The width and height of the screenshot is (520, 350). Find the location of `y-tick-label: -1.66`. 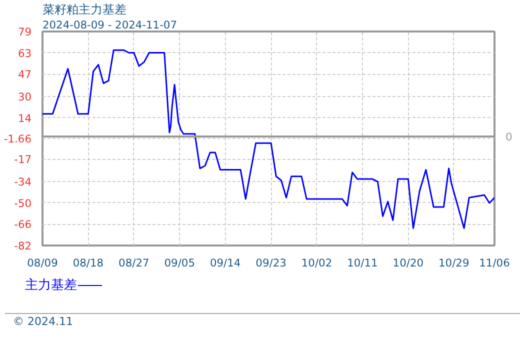

y-tick-label: -1.66 is located at coordinates (18, 139).